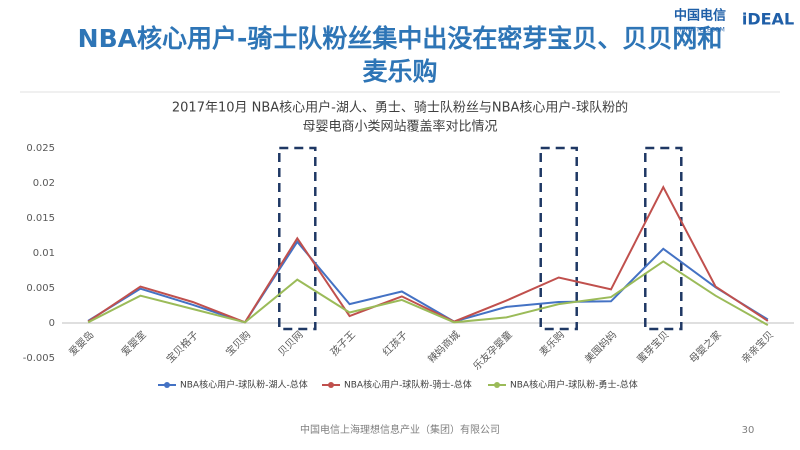 This screenshot has height=450, width=800. What do you see at coordinates (400, 38) in the screenshot?
I see `slide-title: NBA核心用户-骑士队粉丝集中出没在密芽宝贝、贝贝网和` at bounding box center [400, 38].